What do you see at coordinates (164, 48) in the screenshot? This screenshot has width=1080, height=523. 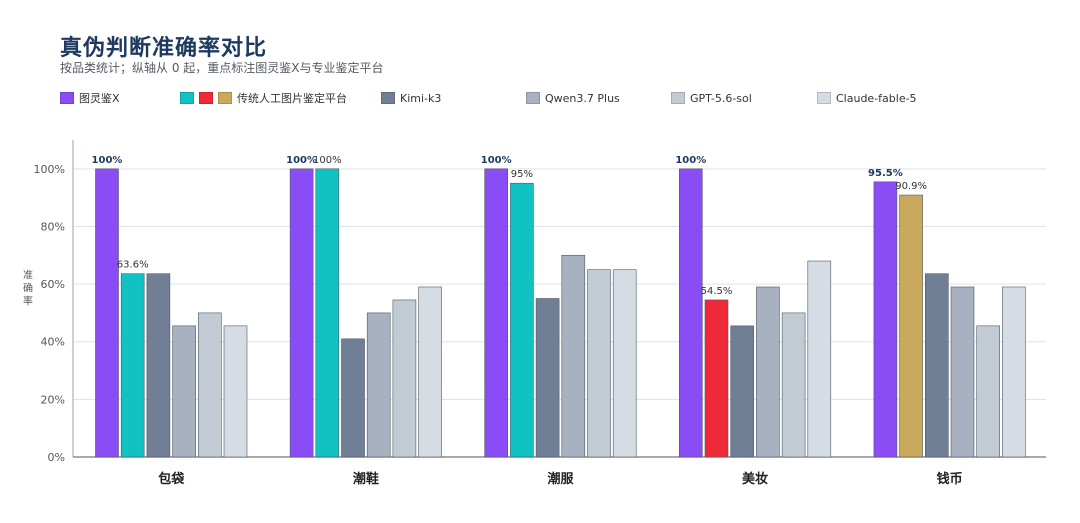 I see `chart-title: 真伪判断准确率对比` at bounding box center [164, 48].